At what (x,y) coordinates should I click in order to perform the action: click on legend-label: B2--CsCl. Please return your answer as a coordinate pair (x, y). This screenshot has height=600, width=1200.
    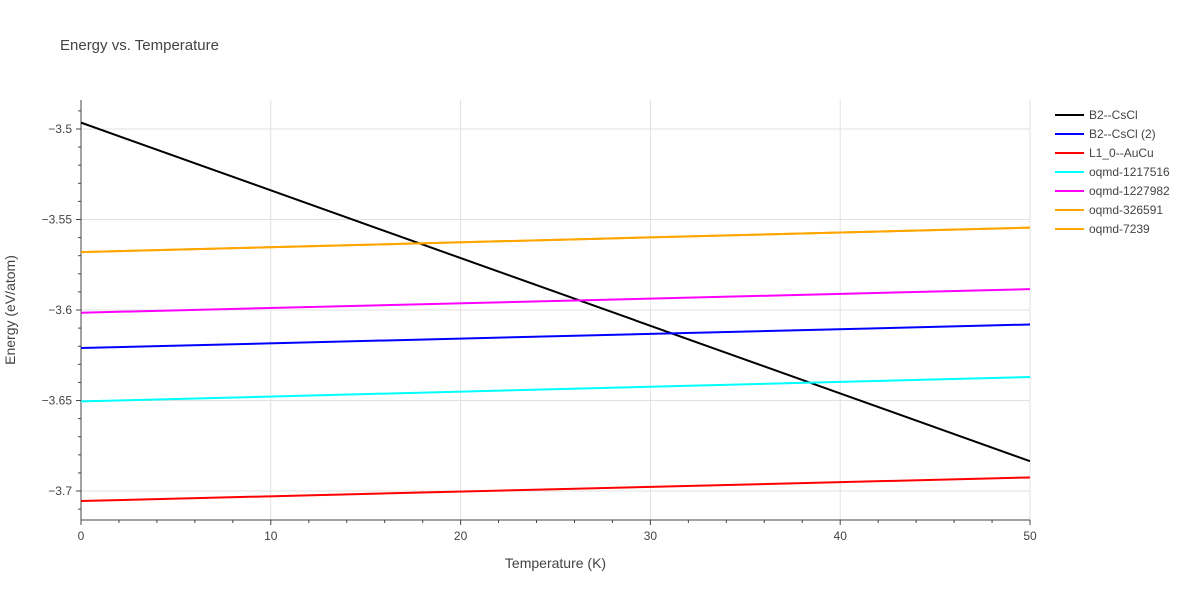
    Looking at the image, I should click on (1113, 115).